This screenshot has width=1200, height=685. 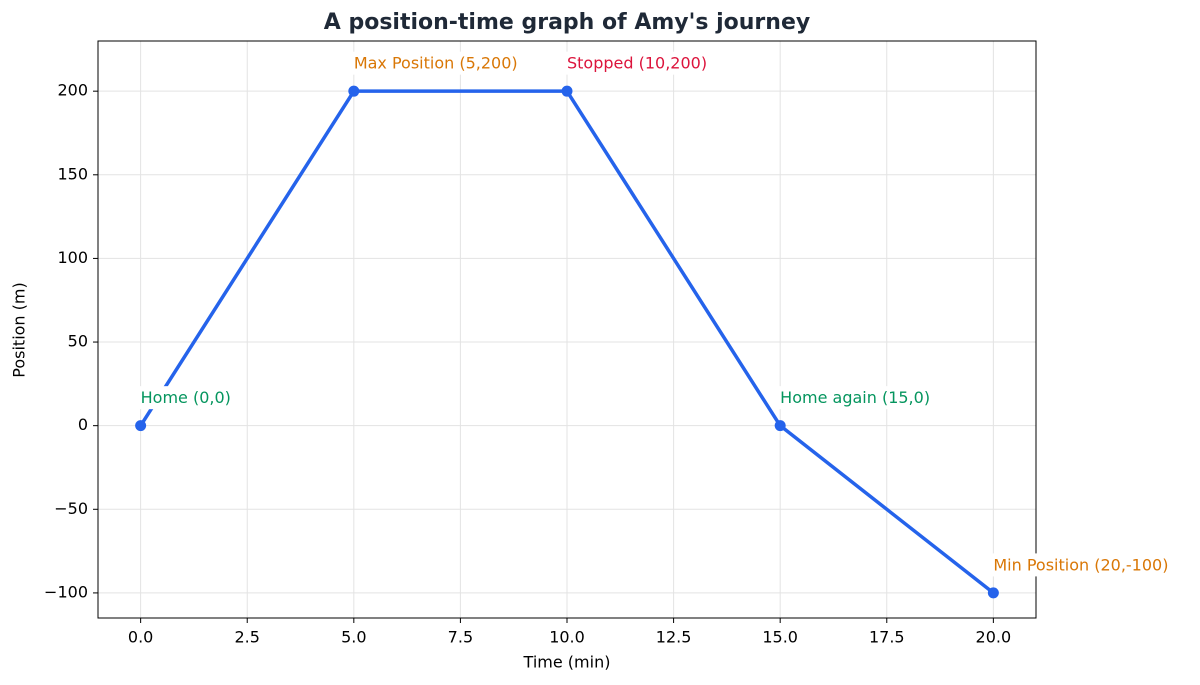 I want to click on annotation: Stopped (10,200), so click(x=637, y=63).